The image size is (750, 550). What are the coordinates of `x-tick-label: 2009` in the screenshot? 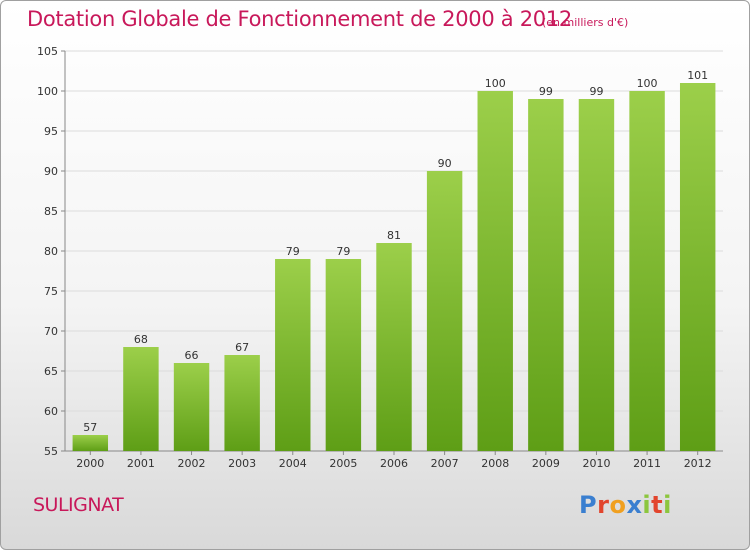 It's located at (546, 463).